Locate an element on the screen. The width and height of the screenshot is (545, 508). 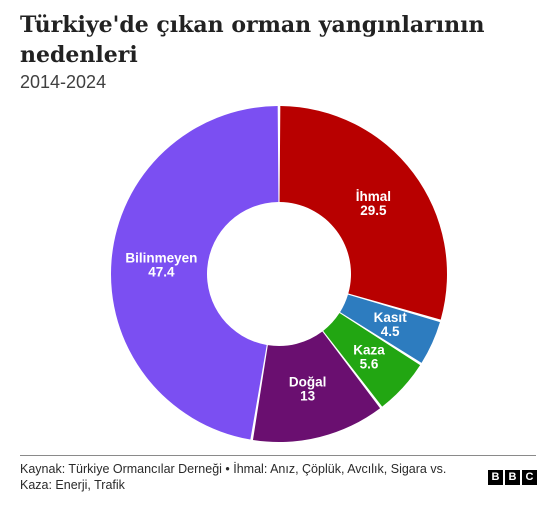
slice-label: Kasıt is located at coordinates (391, 317).